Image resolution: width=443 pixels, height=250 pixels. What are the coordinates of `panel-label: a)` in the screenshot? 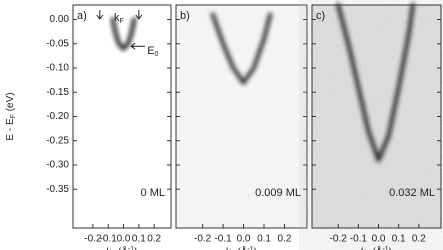 It's located at (82, 16).